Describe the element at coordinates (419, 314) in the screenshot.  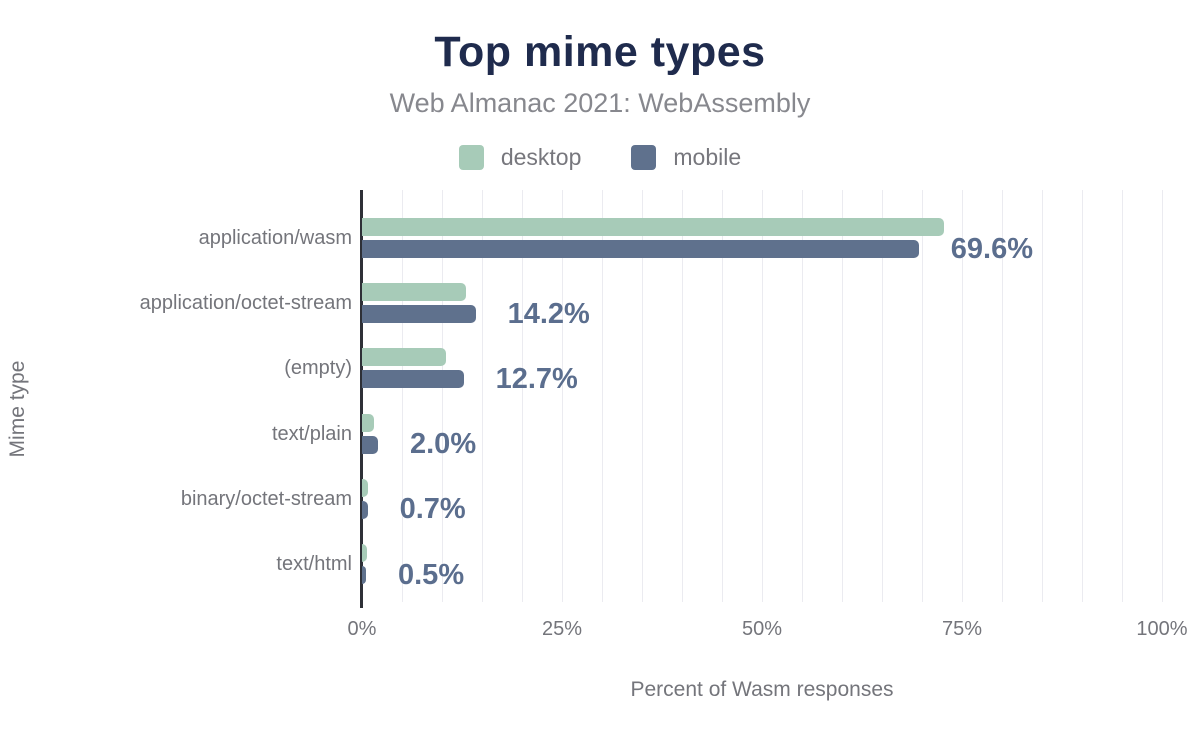
I see `bar-mobile-application-octet-stream` at that location.